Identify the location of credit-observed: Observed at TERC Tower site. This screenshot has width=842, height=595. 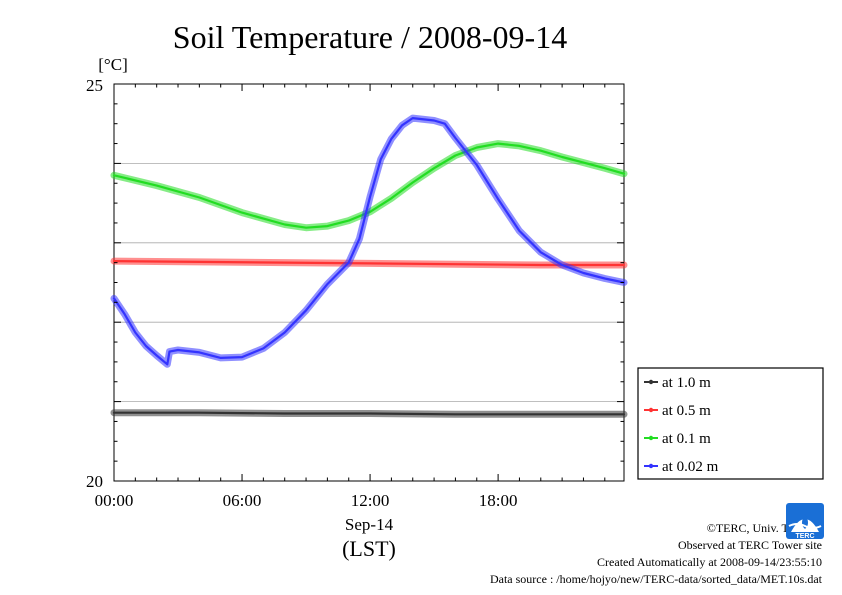
(749, 545).